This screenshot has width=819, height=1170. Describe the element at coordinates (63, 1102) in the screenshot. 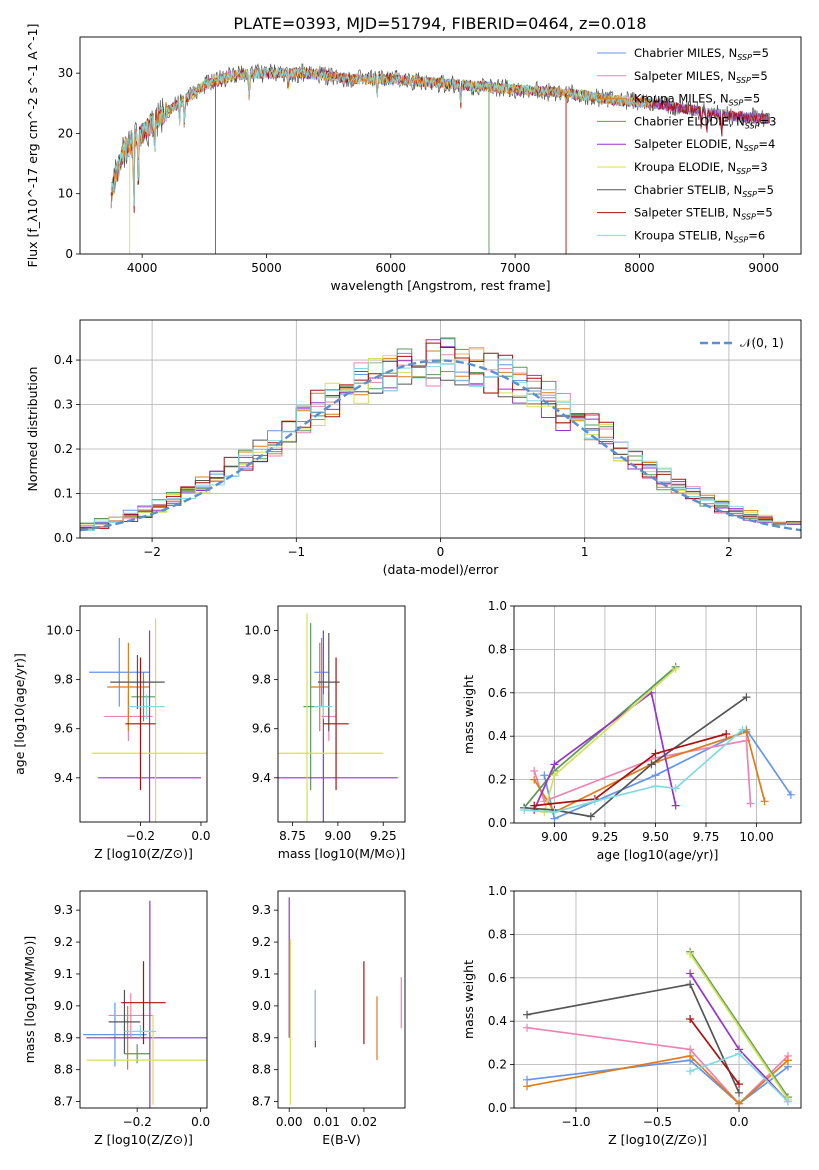

I see `y-tick-label: 8.7` at that location.